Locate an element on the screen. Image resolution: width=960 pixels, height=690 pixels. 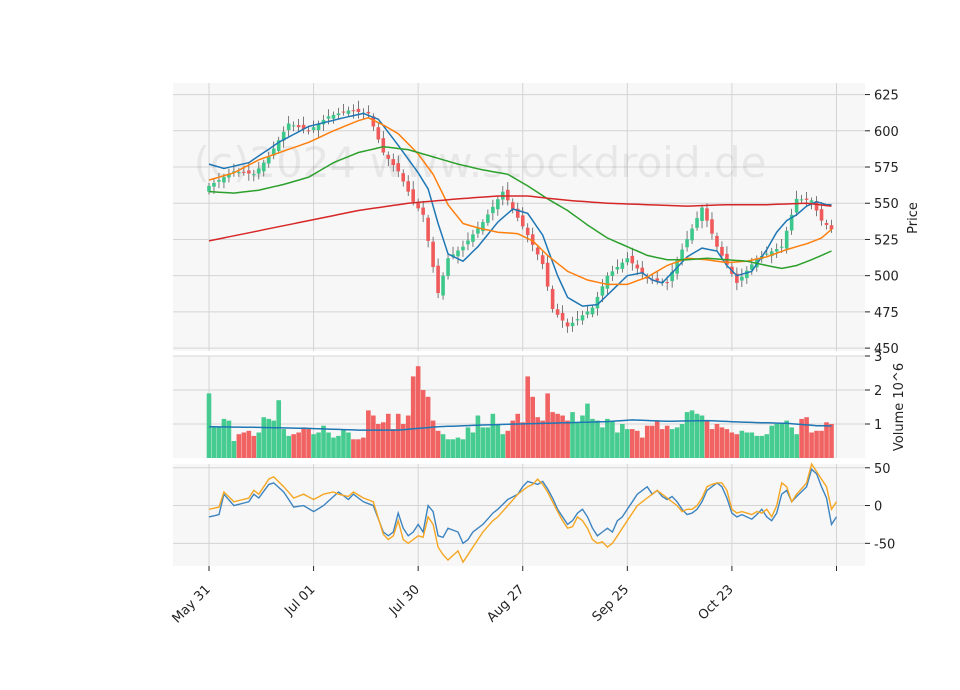
price-tick-label: 600 is located at coordinates (886, 132).